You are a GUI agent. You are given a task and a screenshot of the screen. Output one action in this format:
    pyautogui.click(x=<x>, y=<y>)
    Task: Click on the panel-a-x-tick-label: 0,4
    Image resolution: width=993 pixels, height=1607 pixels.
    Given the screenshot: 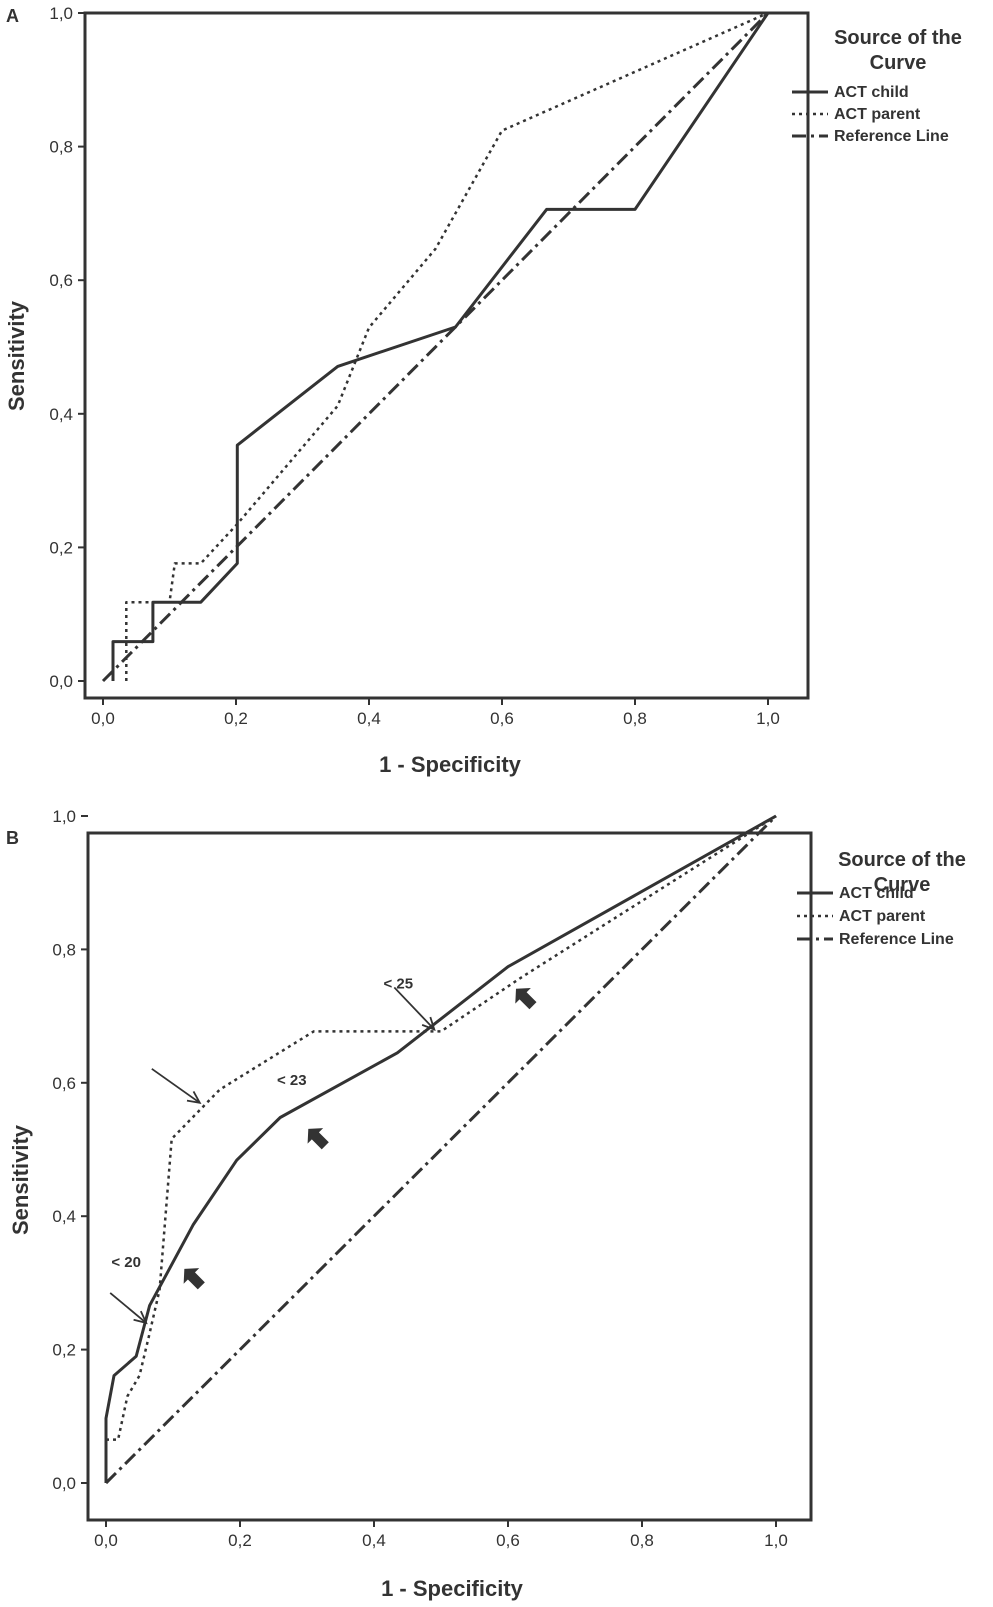 What is the action you would take?
    pyautogui.click(x=369, y=718)
    